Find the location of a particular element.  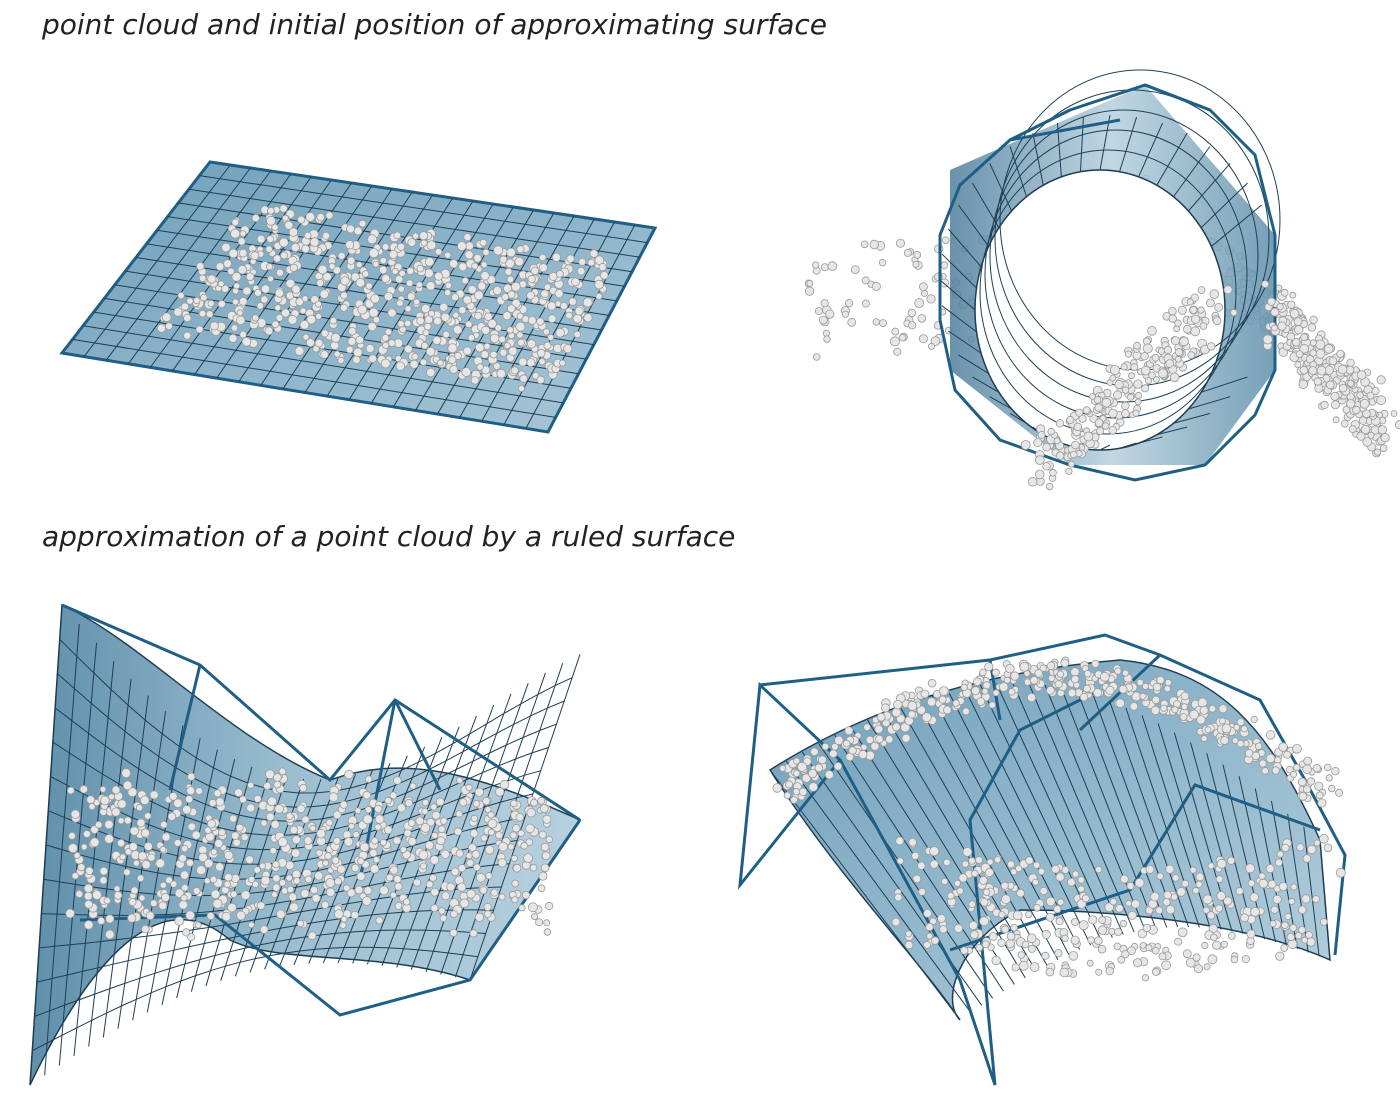

plane-surface is located at coordinates (358, 297).